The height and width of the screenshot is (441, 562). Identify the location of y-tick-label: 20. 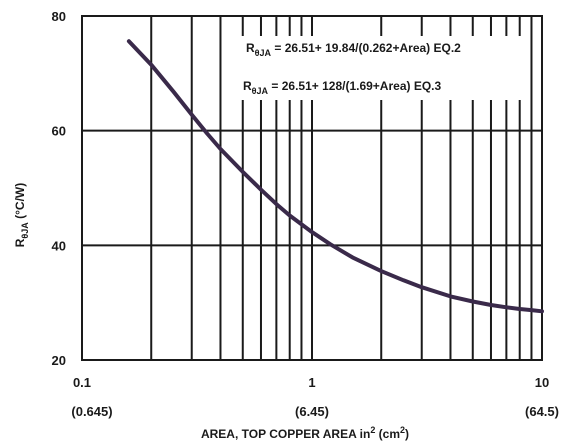
(59, 360).